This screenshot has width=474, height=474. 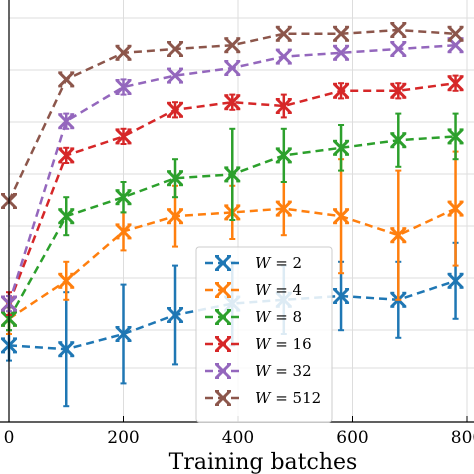 What do you see at coordinates (238, 438) in the screenshot?
I see `x-tick-label: 400` at bounding box center [238, 438].